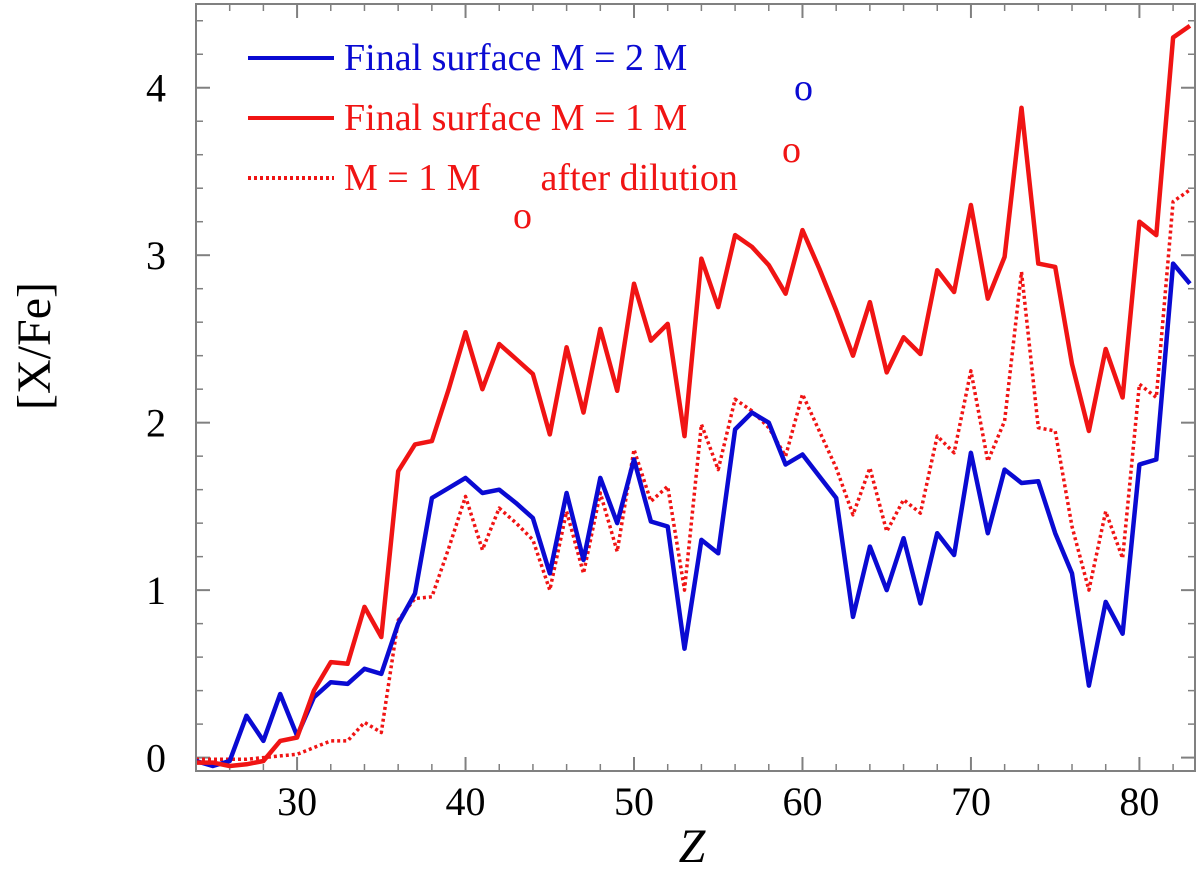  What do you see at coordinates (466, 801) in the screenshot?
I see `x-tick-label-40: 40` at bounding box center [466, 801].